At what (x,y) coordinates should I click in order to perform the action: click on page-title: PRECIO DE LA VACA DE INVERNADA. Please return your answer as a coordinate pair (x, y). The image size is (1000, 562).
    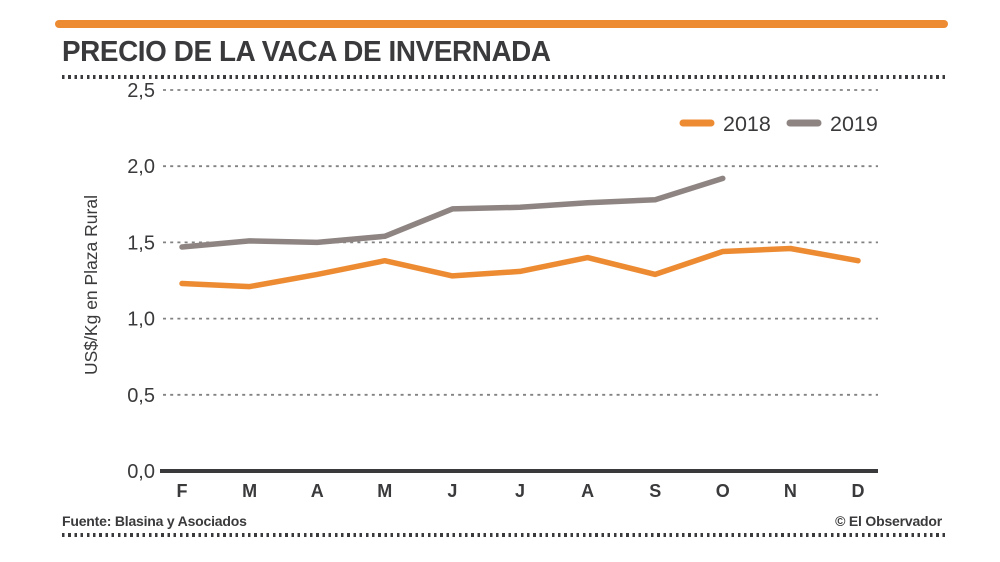
    Looking at the image, I should click on (306, 52).